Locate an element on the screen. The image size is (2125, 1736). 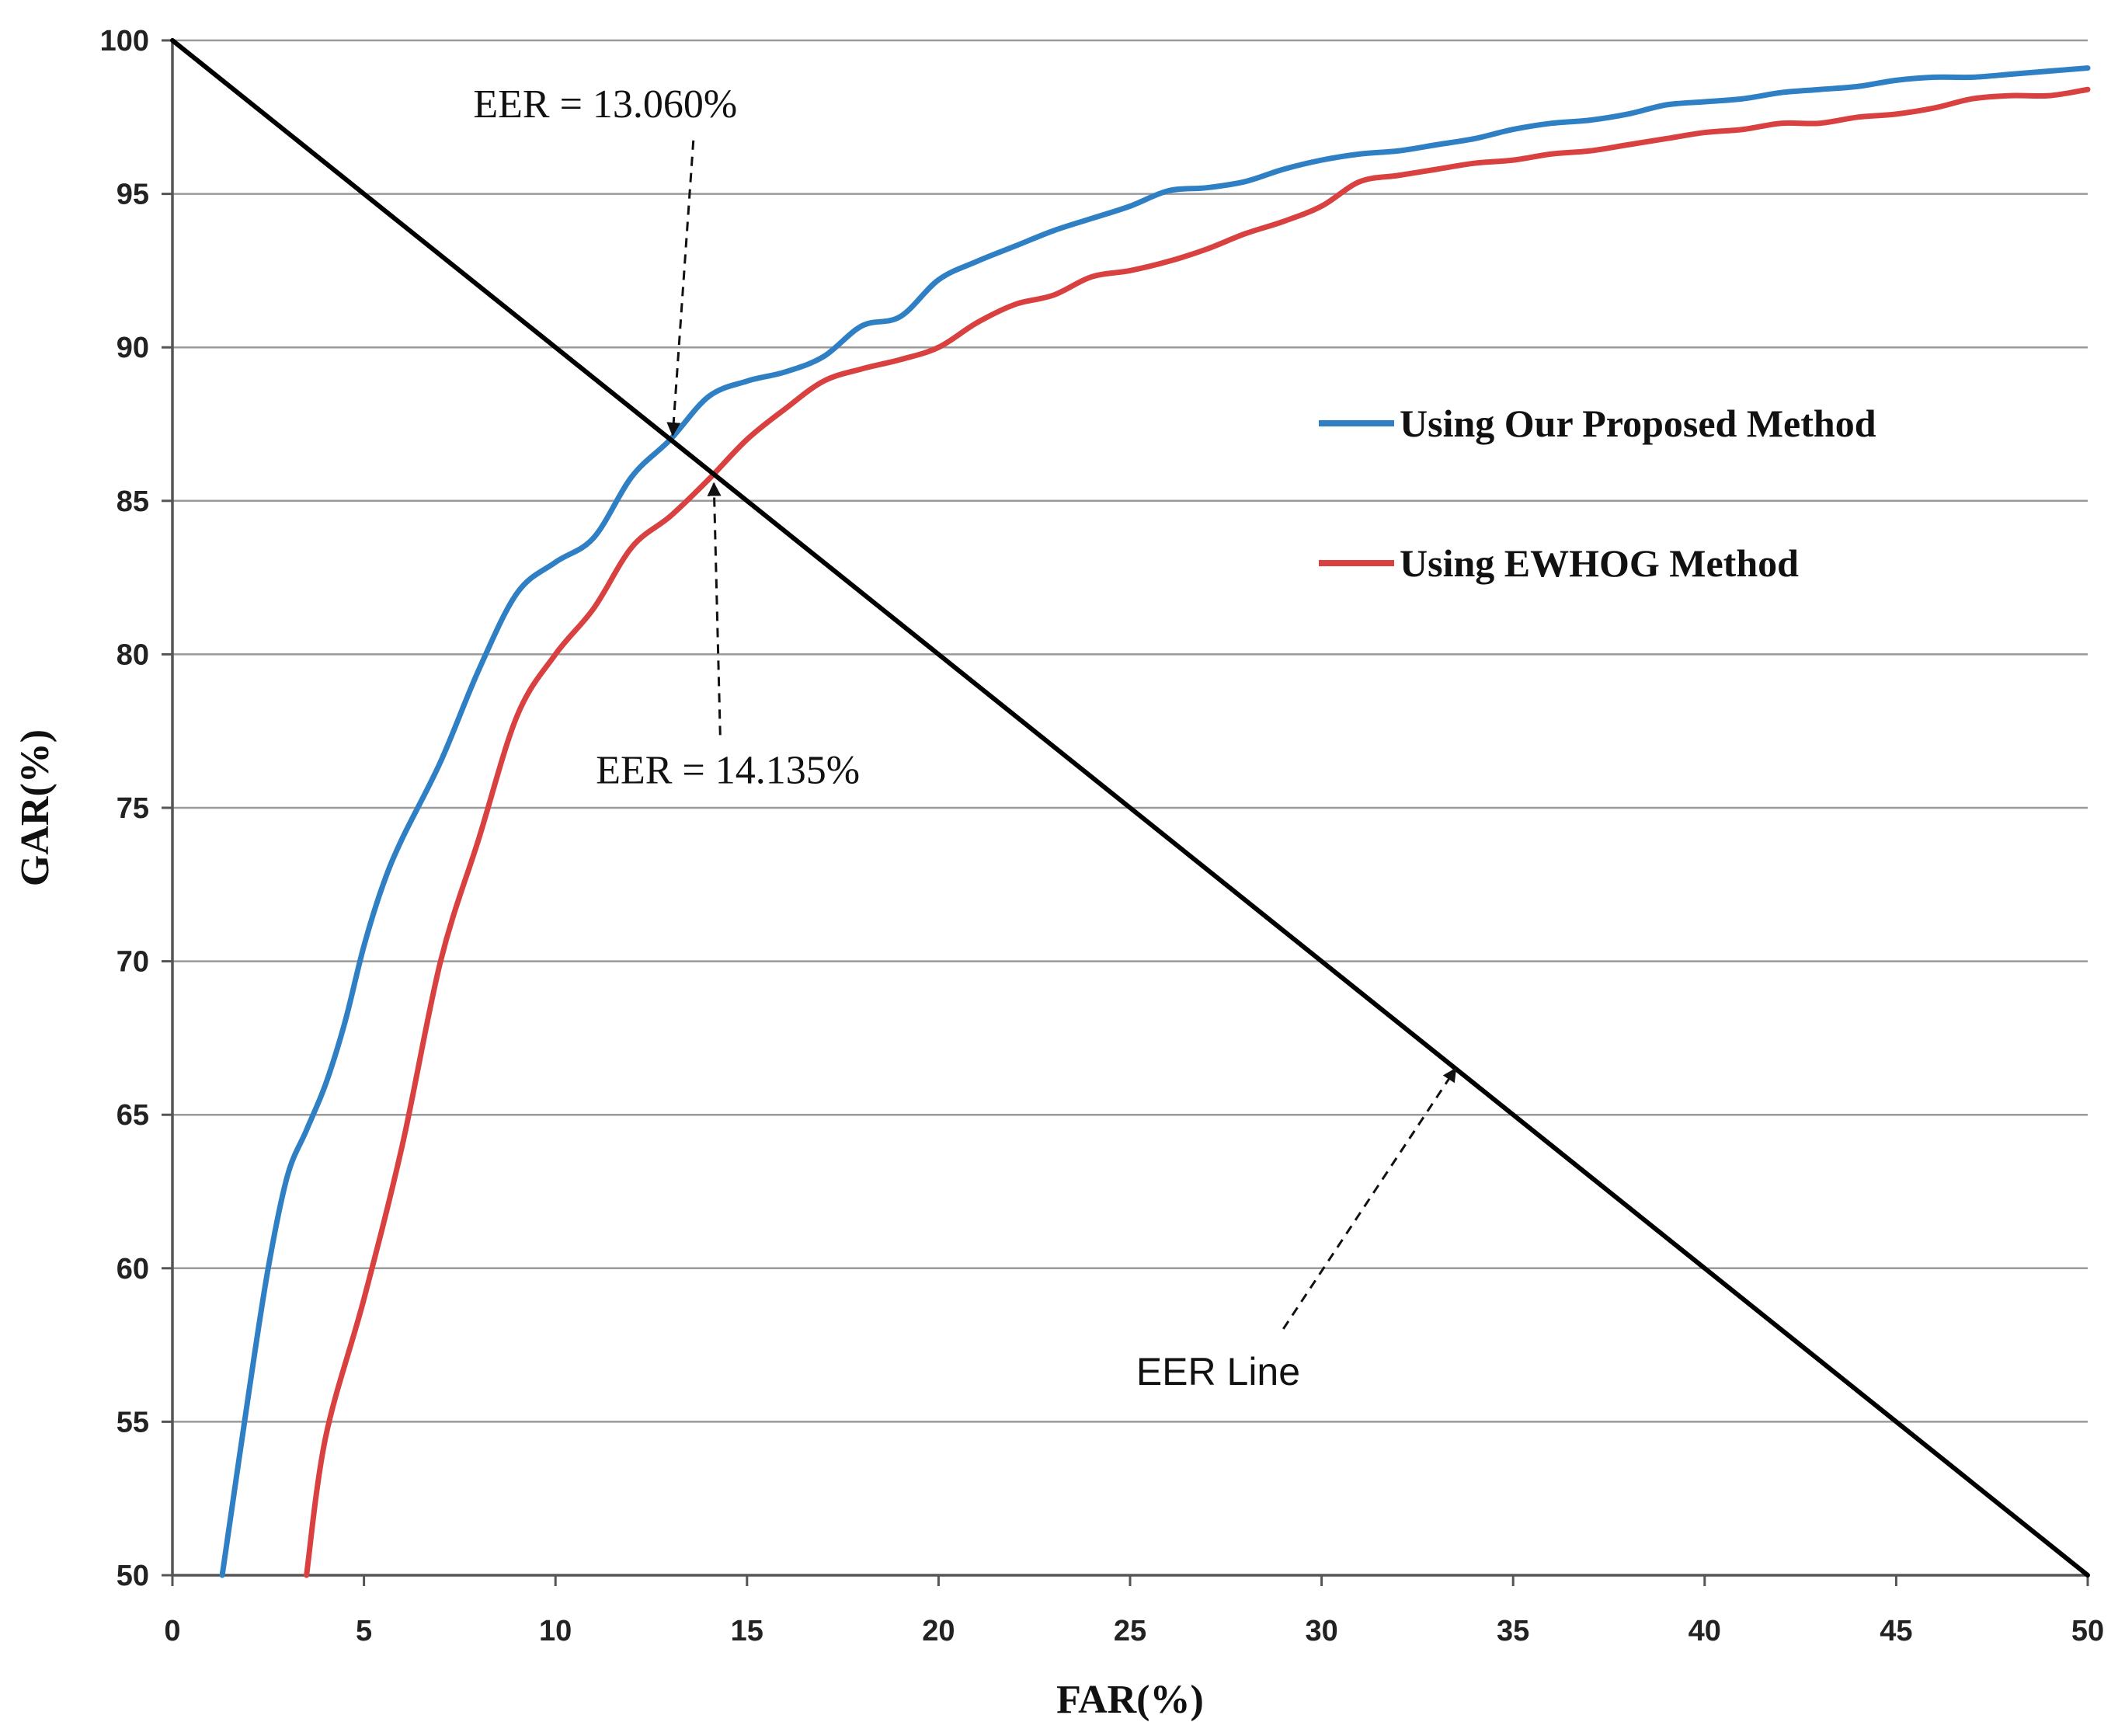
y-tick-label: 60 is located at coordinates (133, 1269).